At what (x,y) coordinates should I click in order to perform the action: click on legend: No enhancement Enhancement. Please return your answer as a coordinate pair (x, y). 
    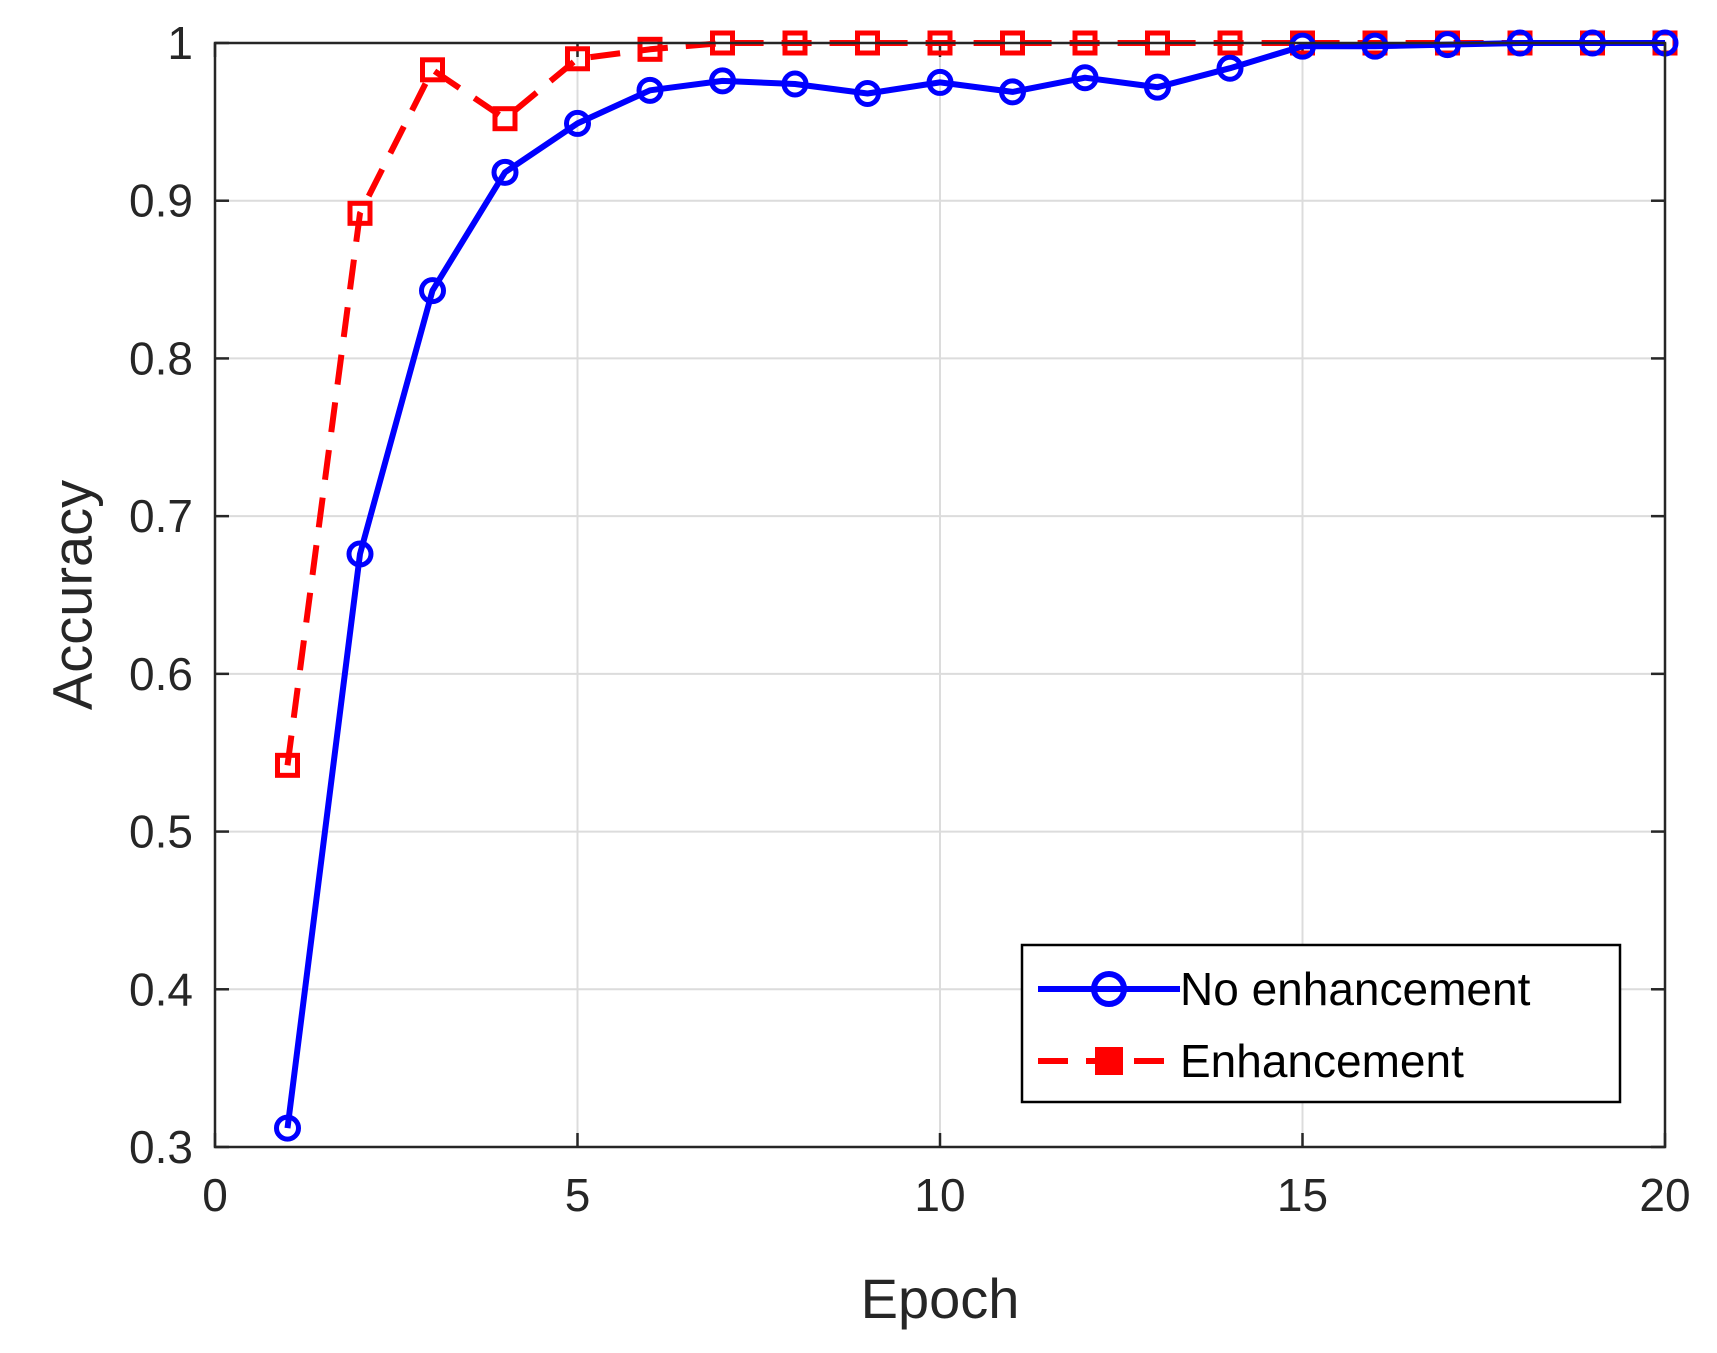
    Looking at the image, I should click on (1321, 1023).